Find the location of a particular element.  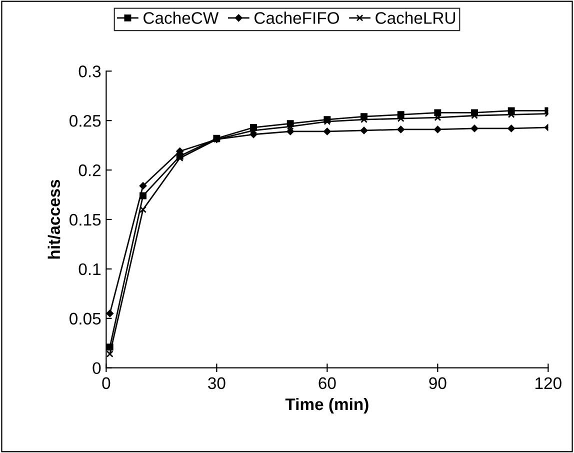

y-tick-label: 0.15 is located at coordinates (85, 220).